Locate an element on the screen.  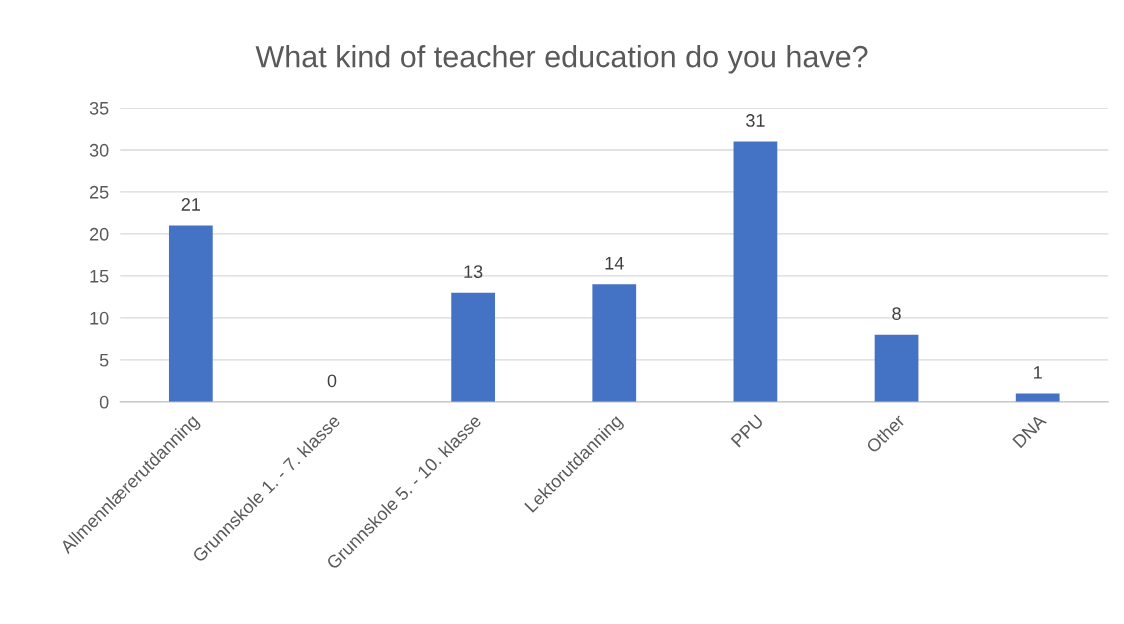
data-label: 31 is located at coordinates (755, 120).